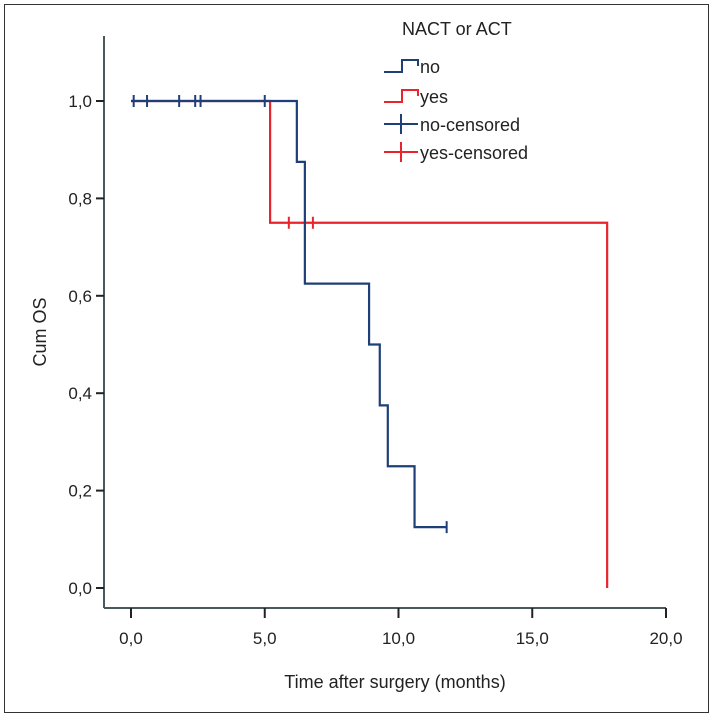  I want to click on legend-item-yes-censored: yes-censored, so click(456, 152).